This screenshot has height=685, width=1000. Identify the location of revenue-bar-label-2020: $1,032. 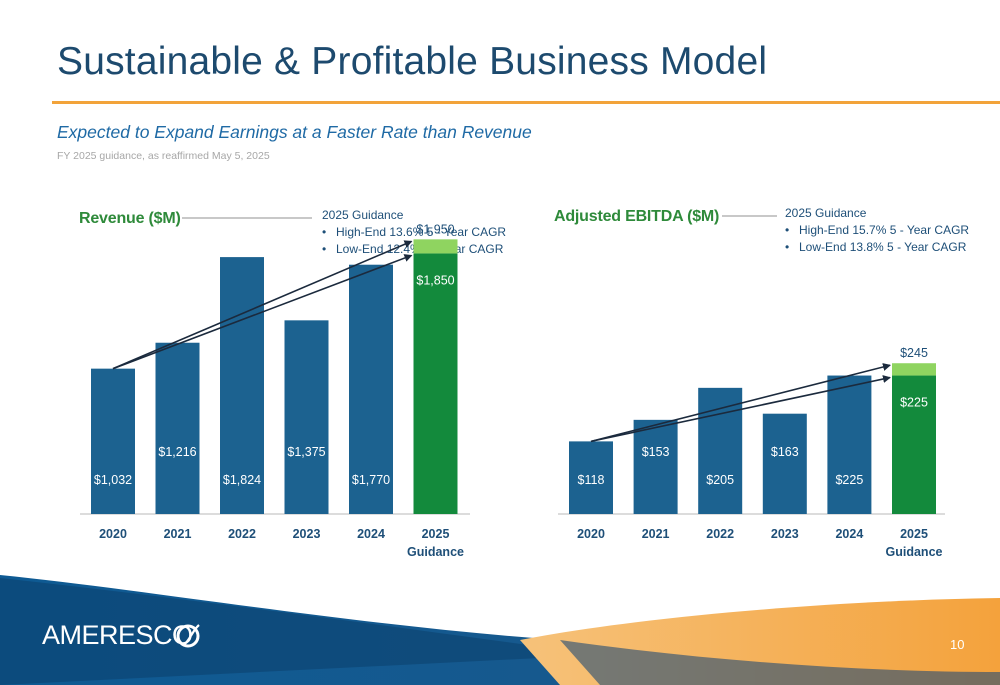
(113, 480).